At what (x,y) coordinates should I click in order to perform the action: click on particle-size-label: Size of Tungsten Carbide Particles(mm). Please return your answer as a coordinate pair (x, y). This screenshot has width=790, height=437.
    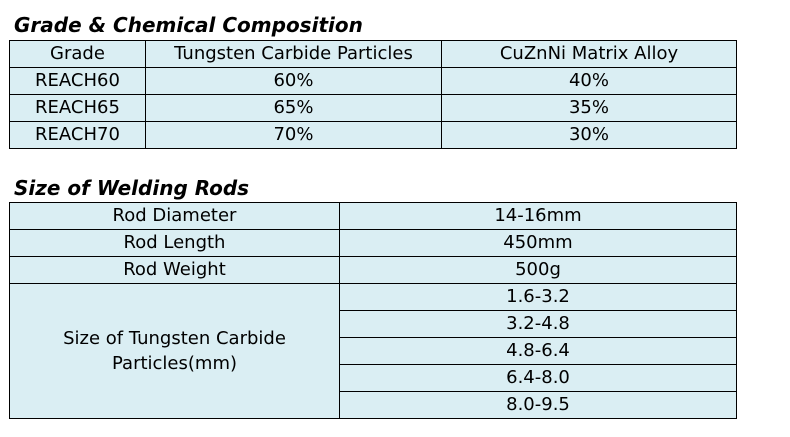
    Looking at the image, I should click on (174, 351).